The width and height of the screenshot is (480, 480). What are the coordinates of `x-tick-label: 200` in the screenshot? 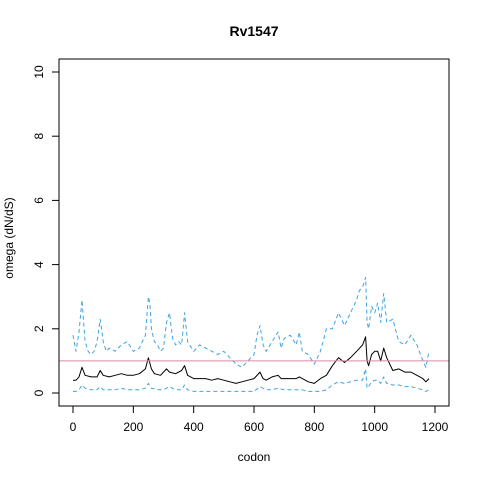 It's located at (133, 427).